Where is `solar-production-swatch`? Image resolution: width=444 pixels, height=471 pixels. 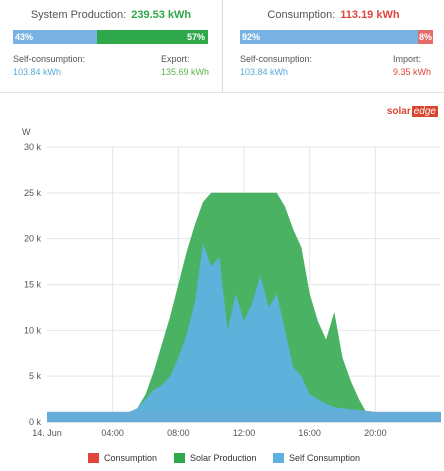 solar-production-swatch is located at coordinates (179, 458).